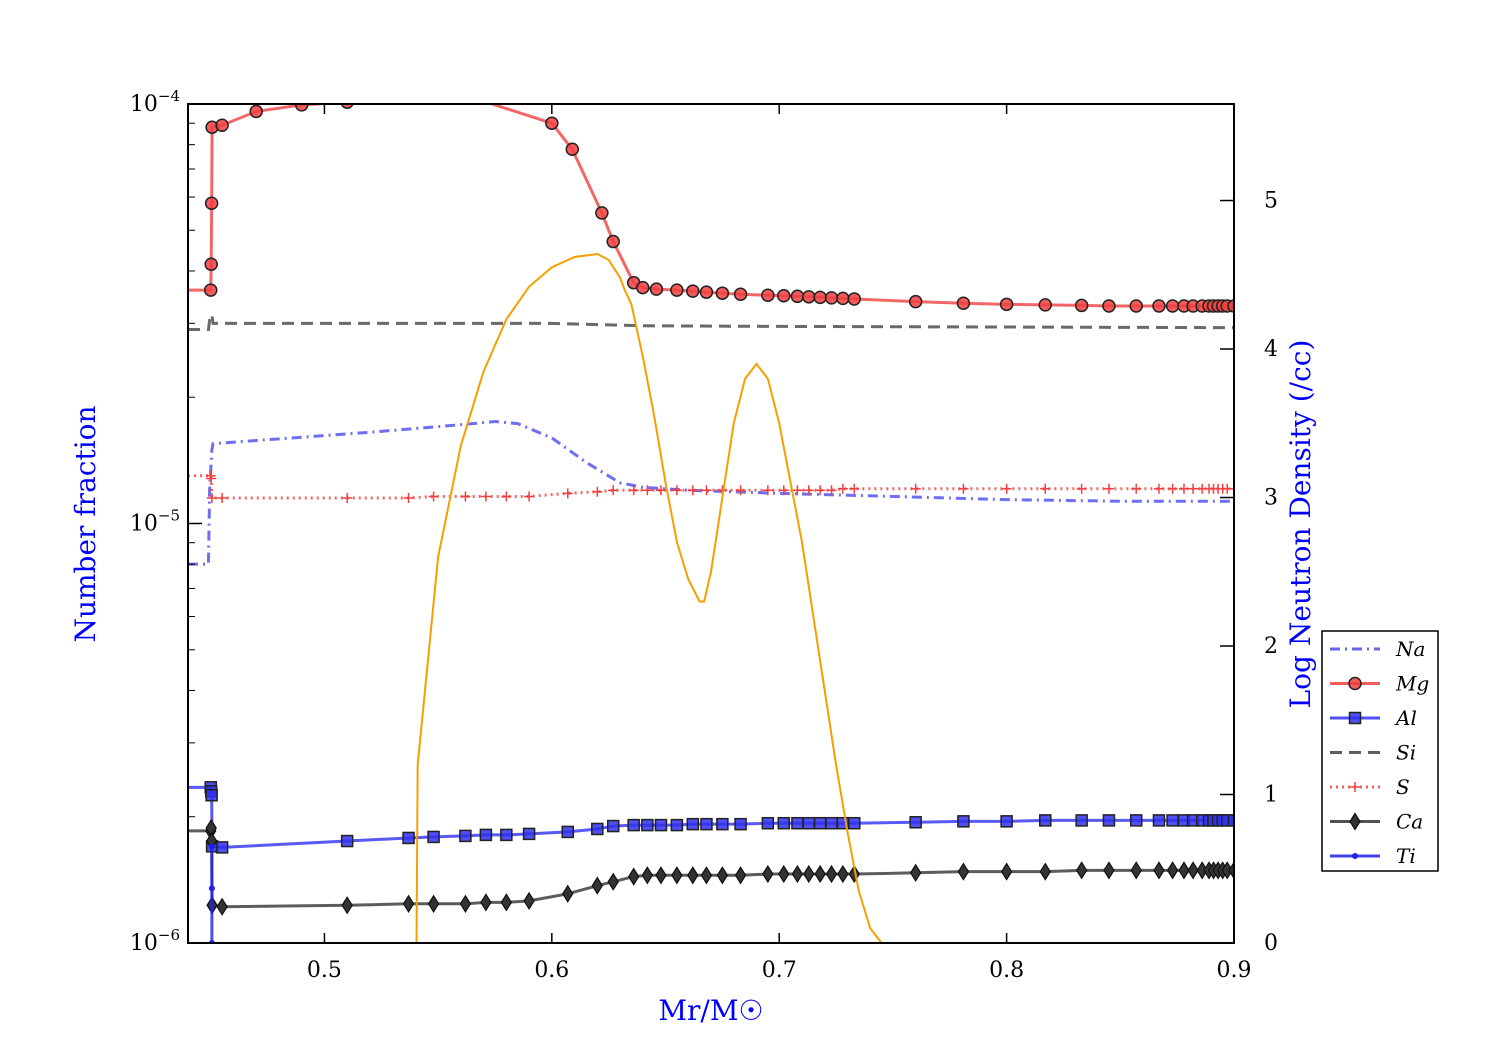 The image size is (1500, 1050). What do you see at coordinates (711, 206) in the screenshot?
I see `series-mg-line` at bounding box center [711, 206].